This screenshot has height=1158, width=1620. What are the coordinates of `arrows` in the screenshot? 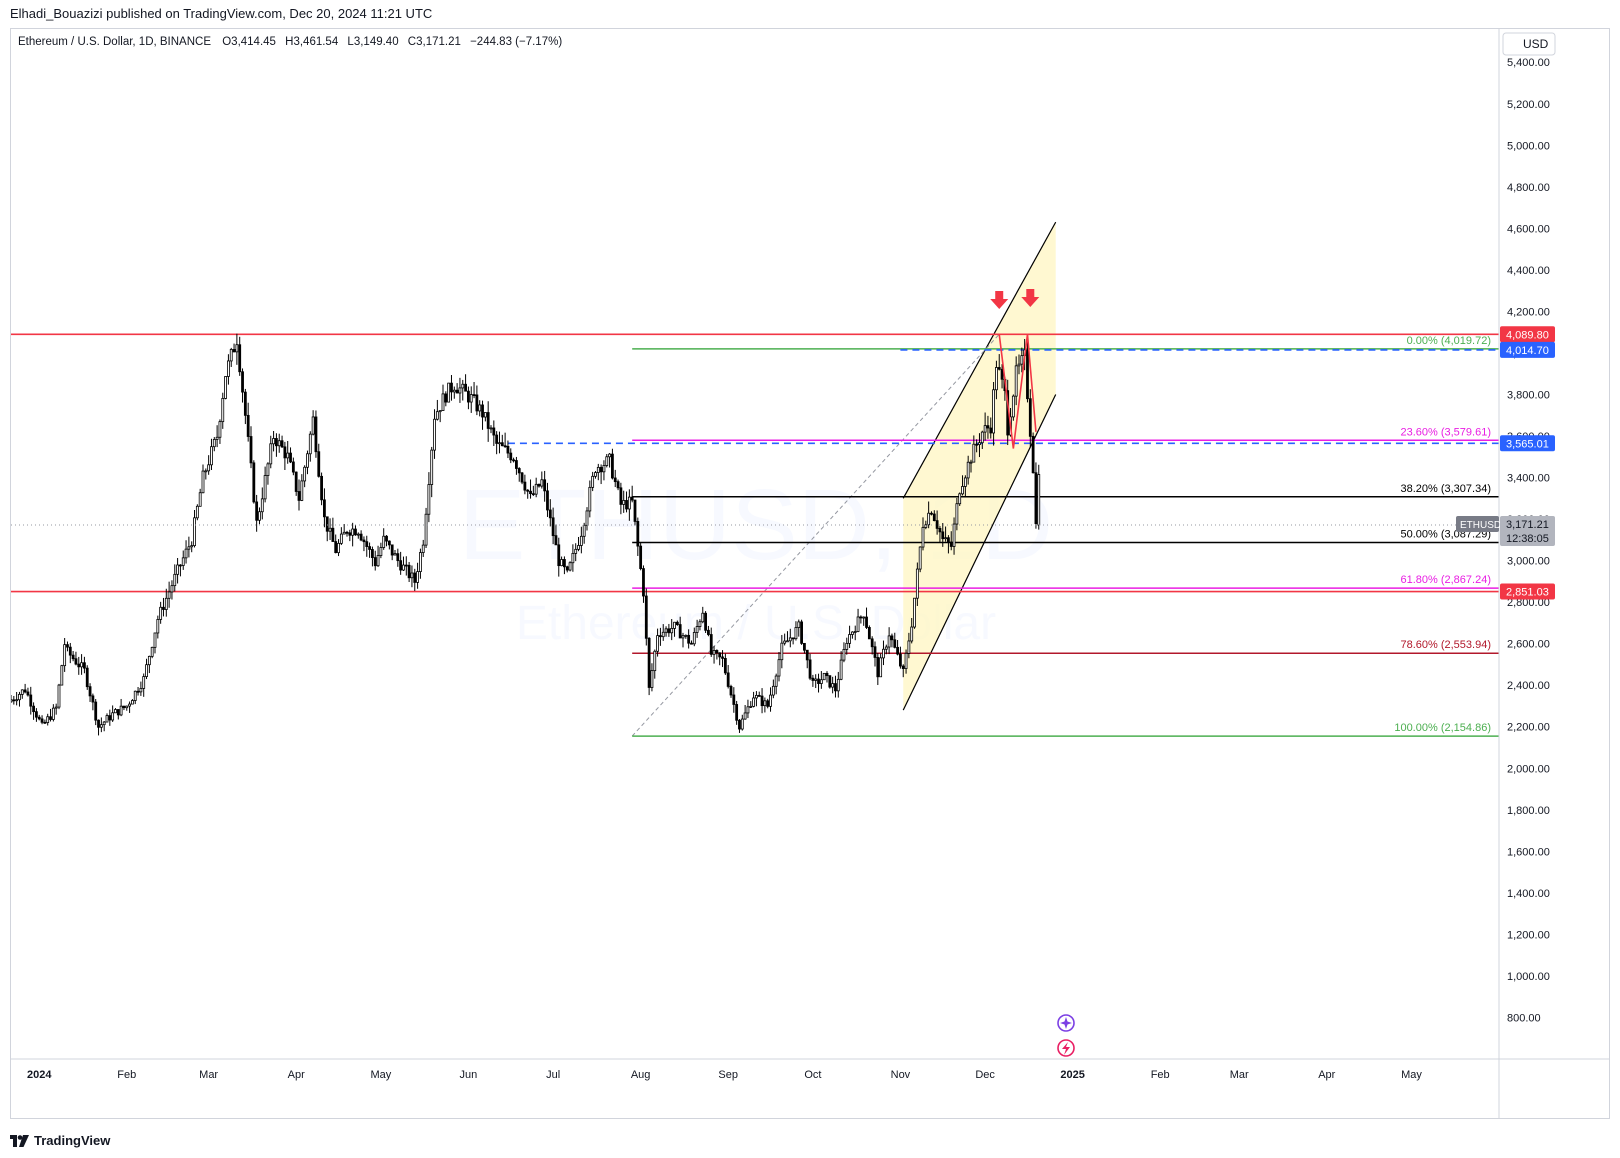 It's located at (1015, 299).